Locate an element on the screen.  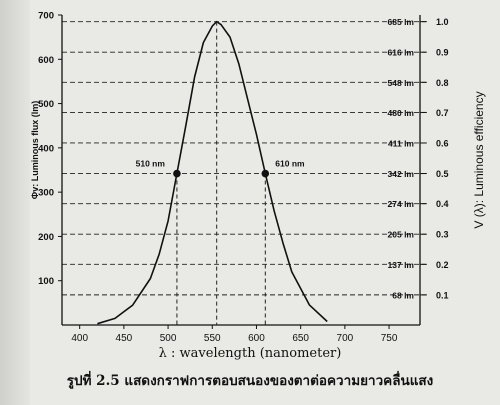
right-lm-tick-label: 205 lm is located at coordinates (401, 235).